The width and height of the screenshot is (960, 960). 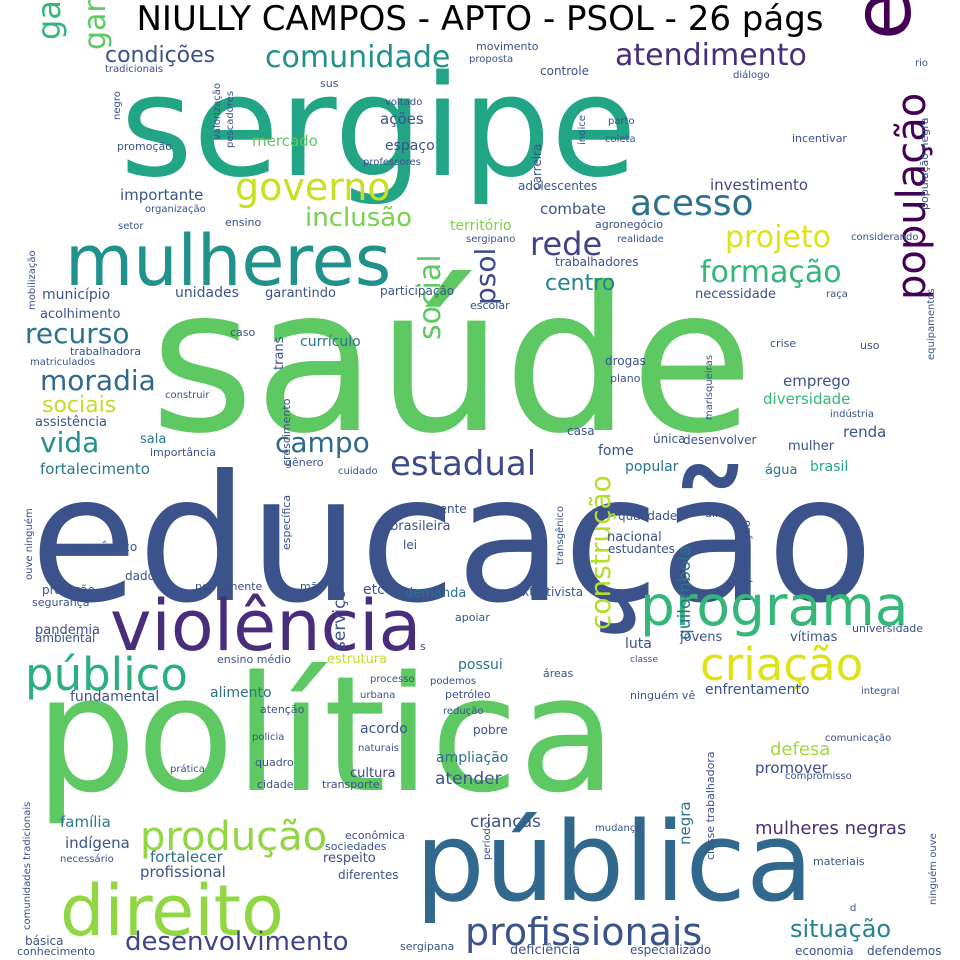 What do you see at coordinates (537, 167) in the screenshot?
I see `cloud-word: carreira` at bounding box center [537, 167].